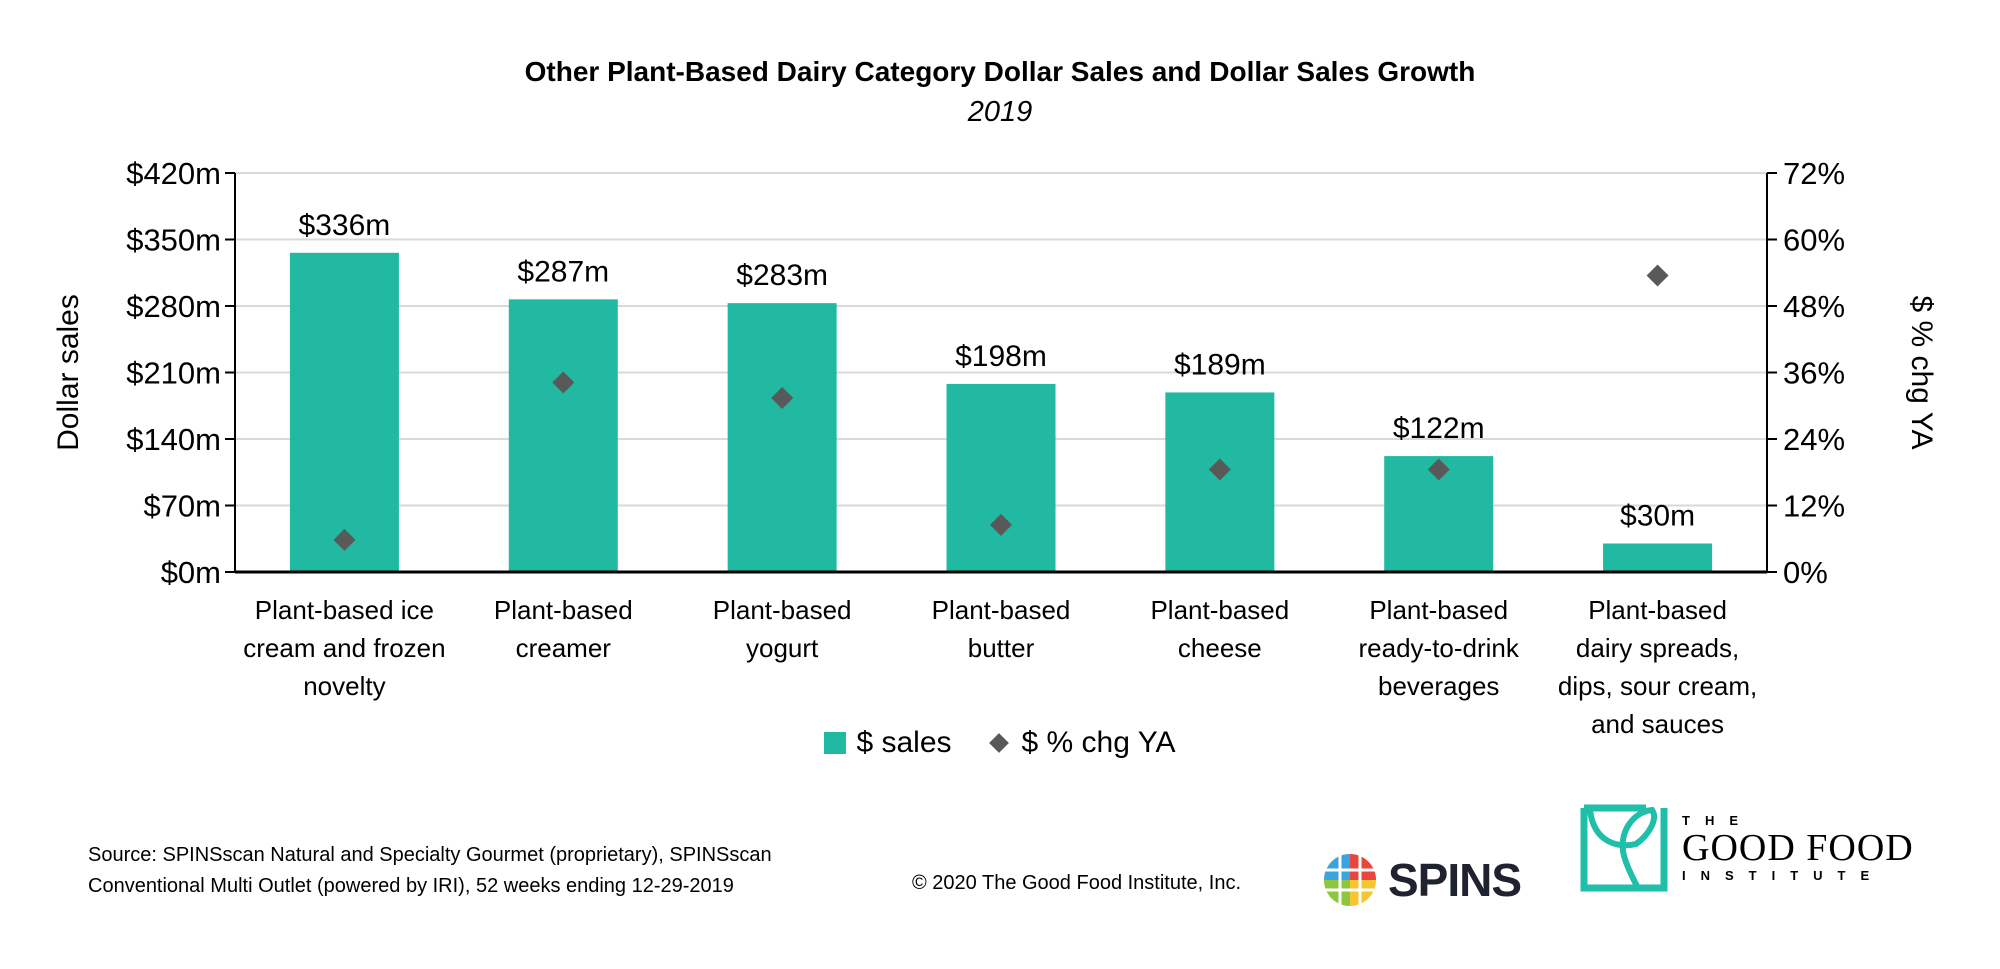 This screenshot has height=969, width=2000. Describe the element at coordinates (191, 572) in the screenshot. I see `y-tick-label: $0m` at that location.